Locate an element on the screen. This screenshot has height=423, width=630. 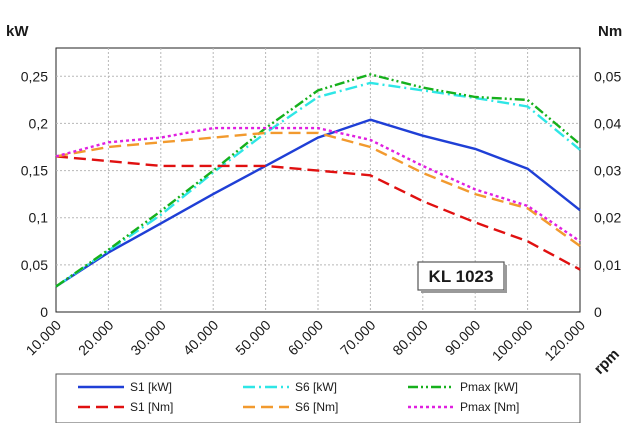
right-axis-unit-label: Nm is located at coordinates (610, 31).